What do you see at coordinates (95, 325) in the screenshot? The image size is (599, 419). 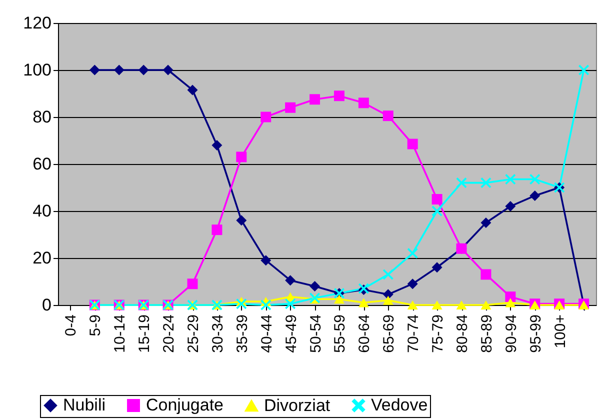 I see `x-tick-label: 5-9` at bounding box center [95, 325].